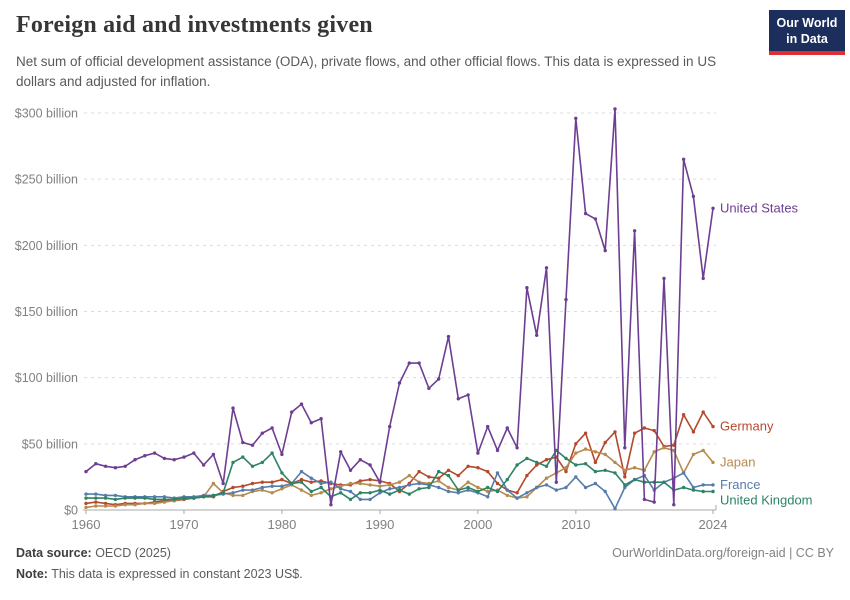  I want to click on series-label-japan: Japan, so click(737, 461).